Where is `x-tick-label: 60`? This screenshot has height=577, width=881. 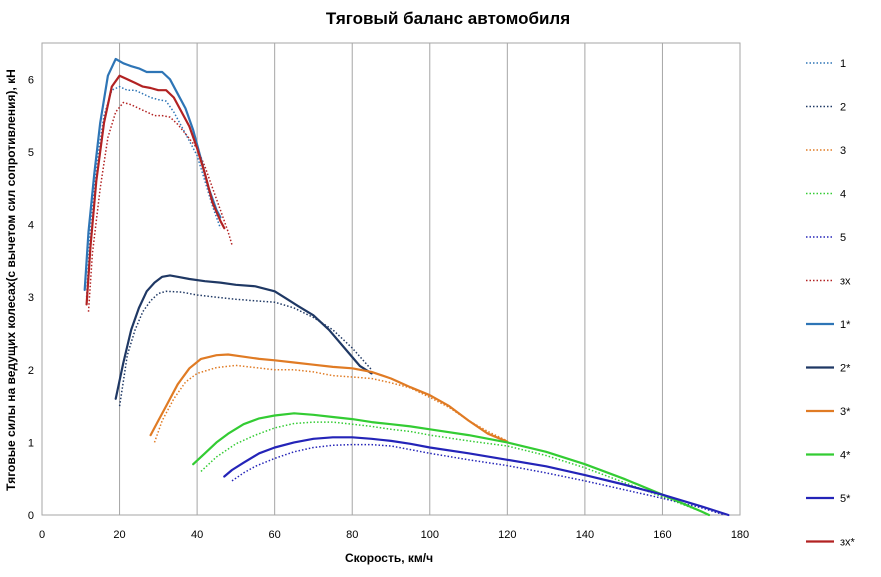
x-tick-label: 60 is located at coordinates (275, 535).